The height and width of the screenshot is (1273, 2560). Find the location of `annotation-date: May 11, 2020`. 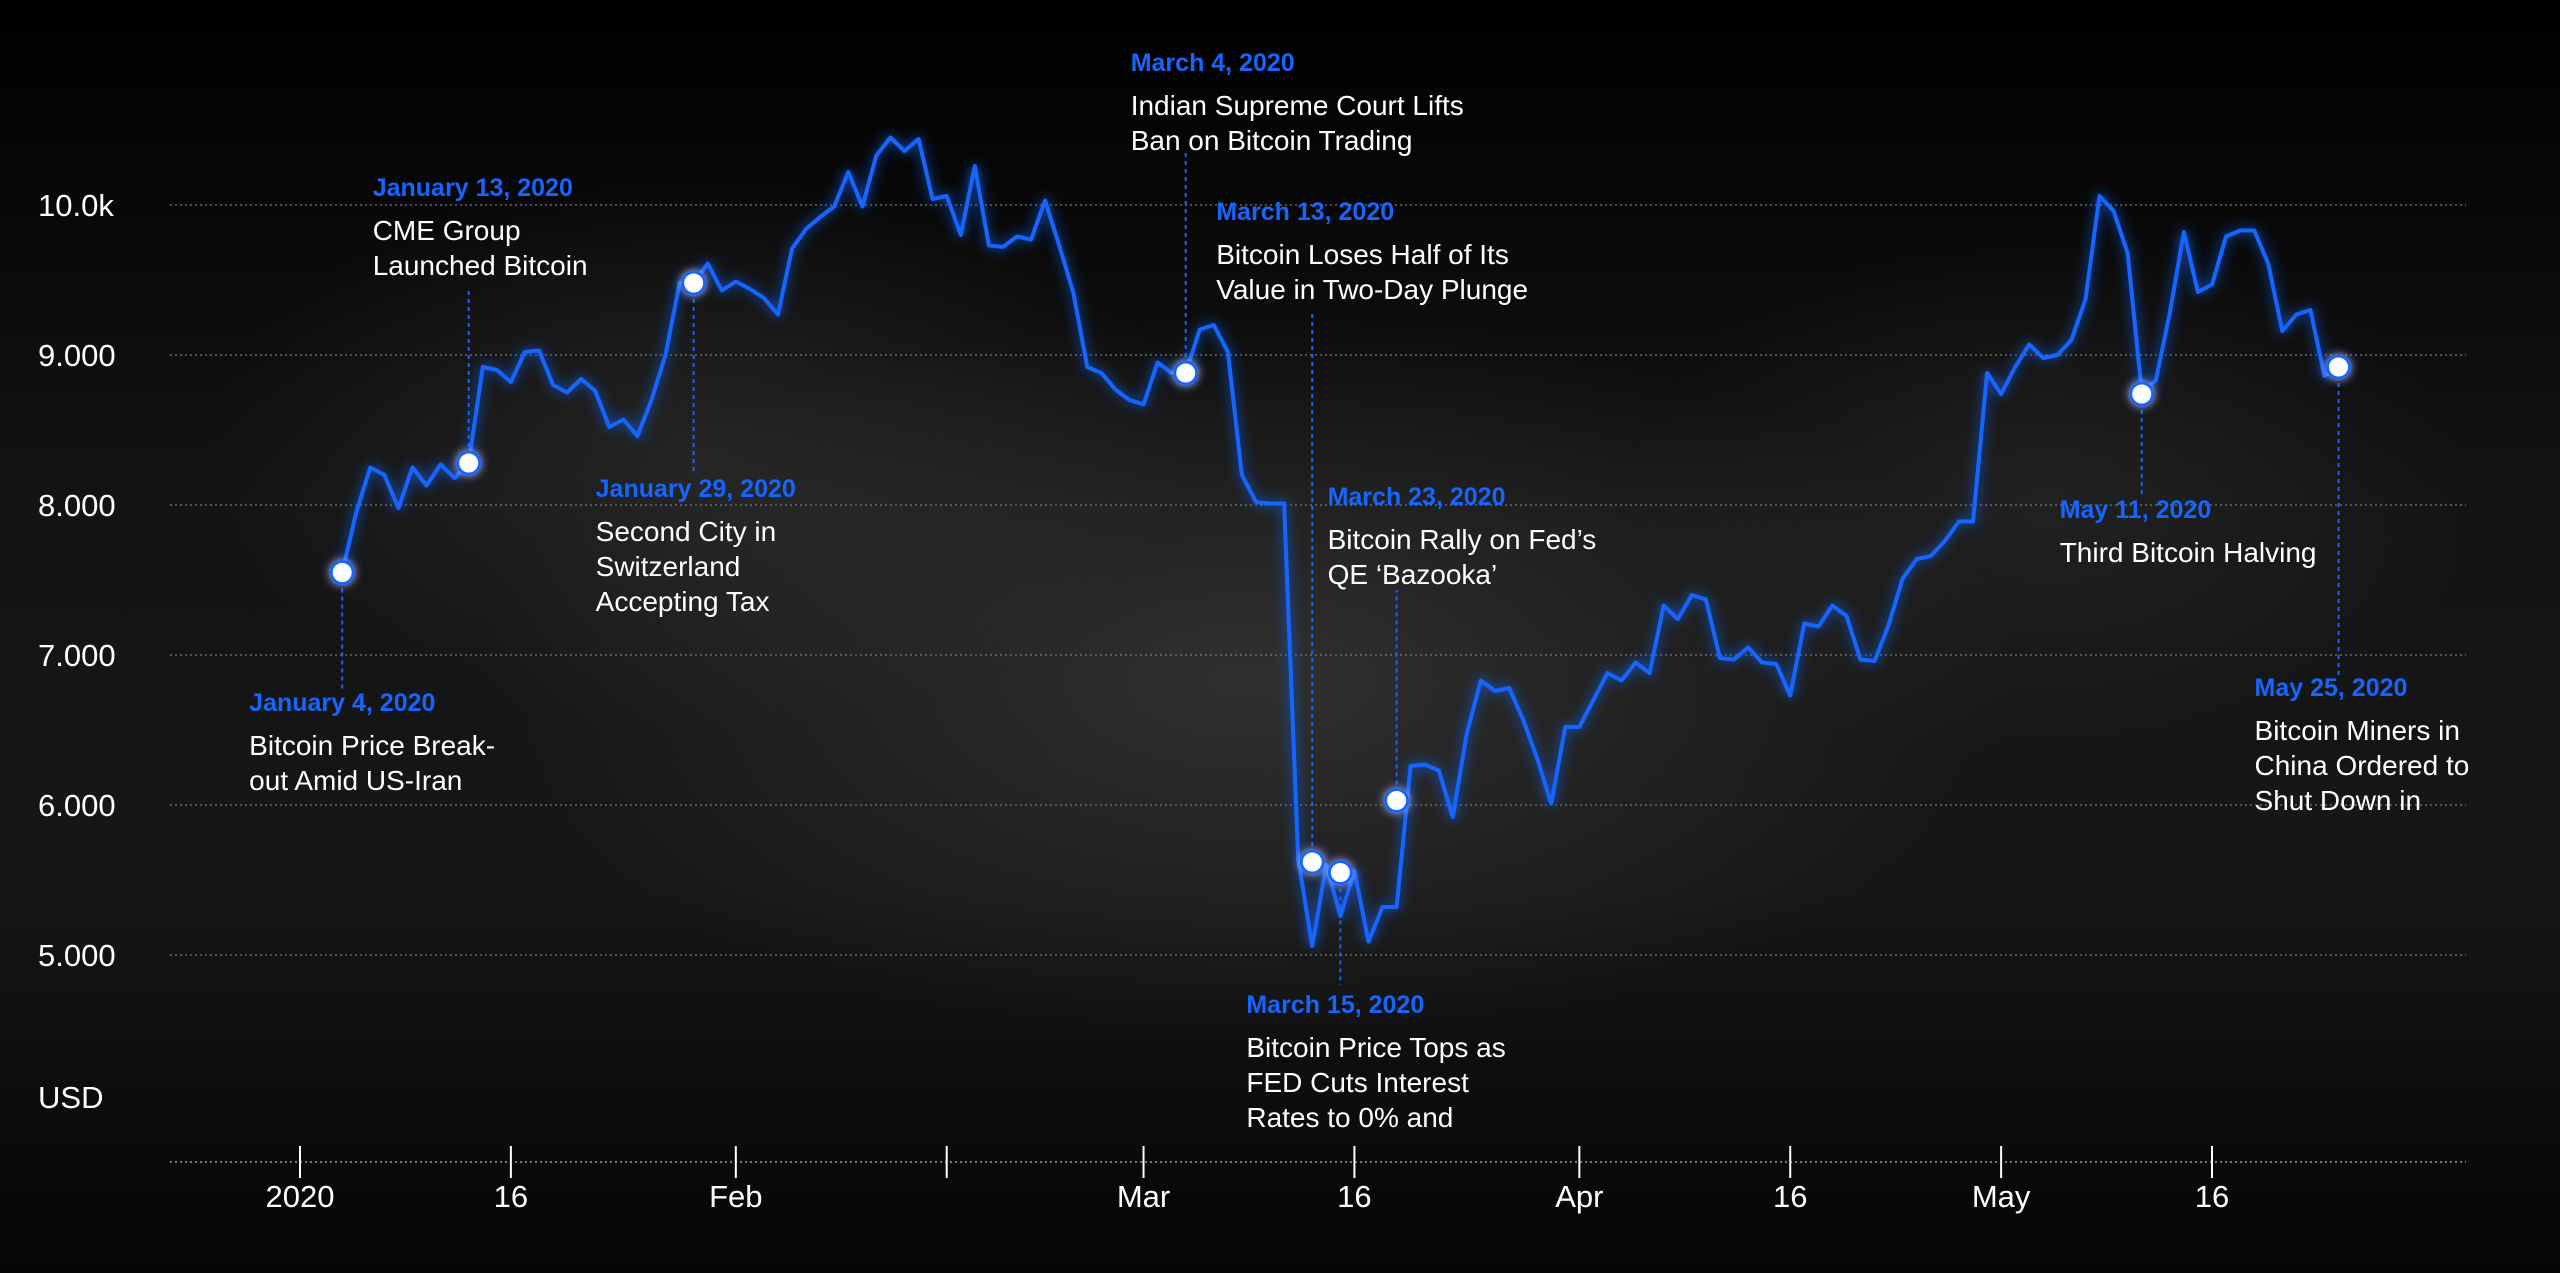

annotation-date: May 11, 2020 is located at coordinates (2136, 510).